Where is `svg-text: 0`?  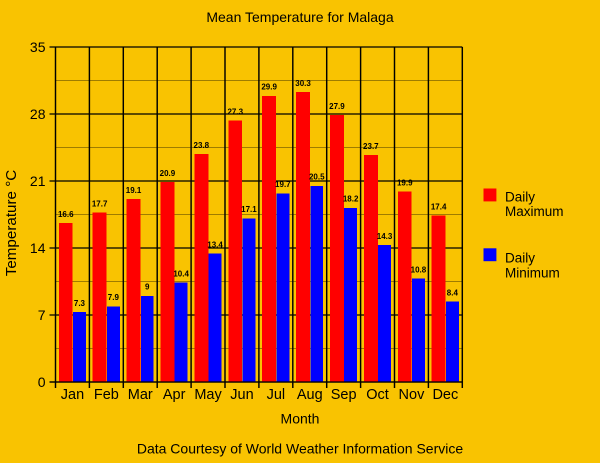 svg-text: 0 is located at coordinates (42, 382).